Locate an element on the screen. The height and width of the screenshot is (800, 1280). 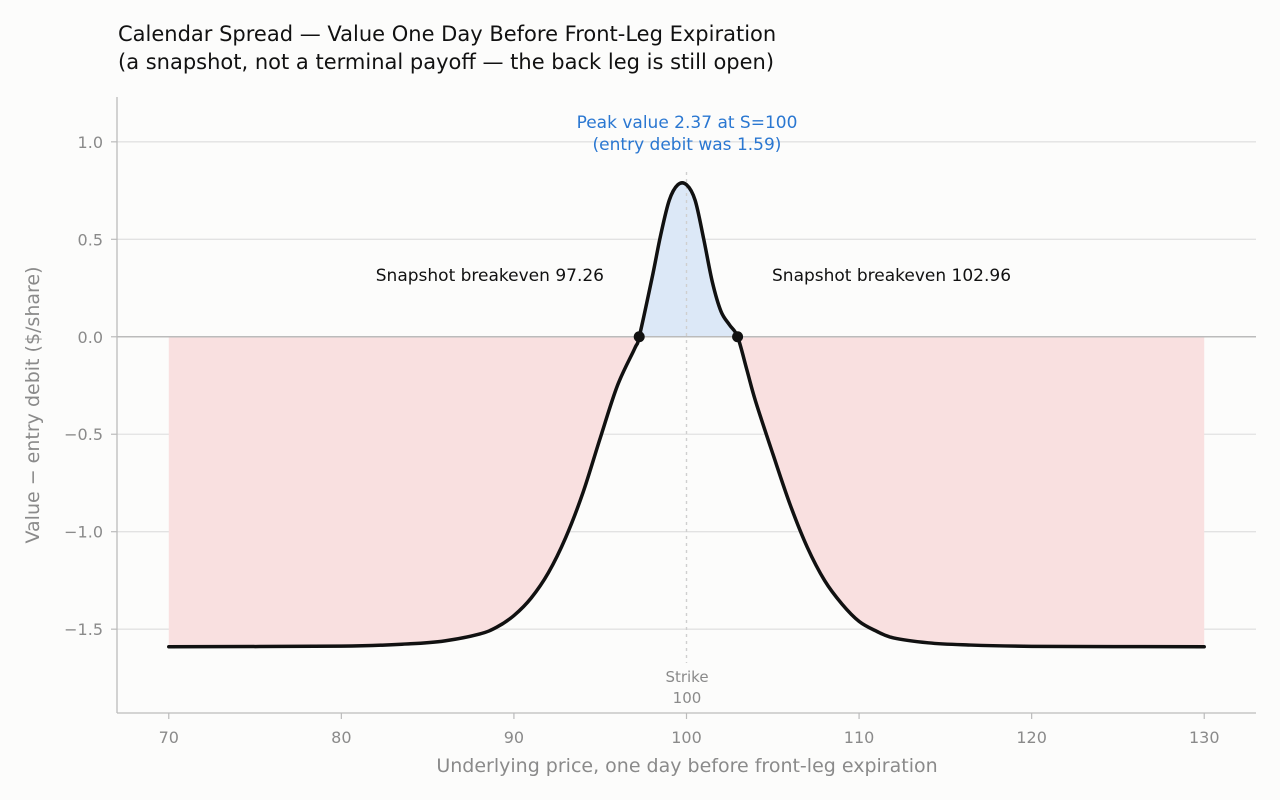
x-tick-label-1: 80 is located at coordinates (341, 737).